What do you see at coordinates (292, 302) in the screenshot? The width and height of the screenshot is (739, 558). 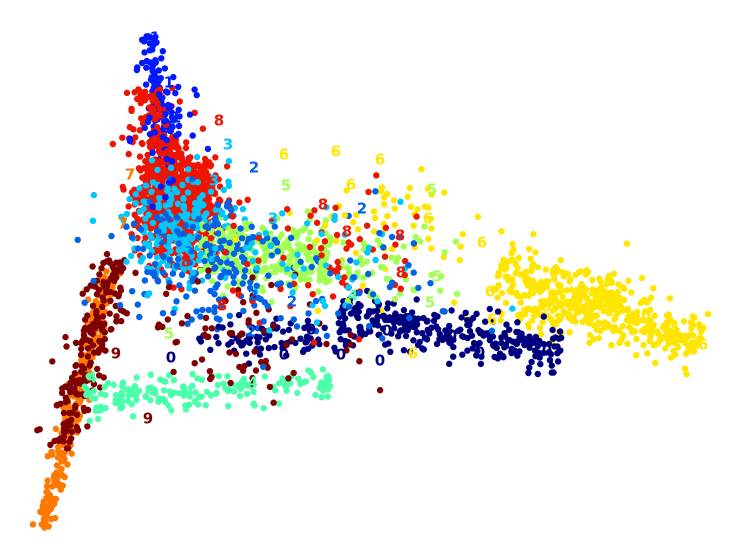 I see `digit-label-2: 2` at bounding box center [292, 302].